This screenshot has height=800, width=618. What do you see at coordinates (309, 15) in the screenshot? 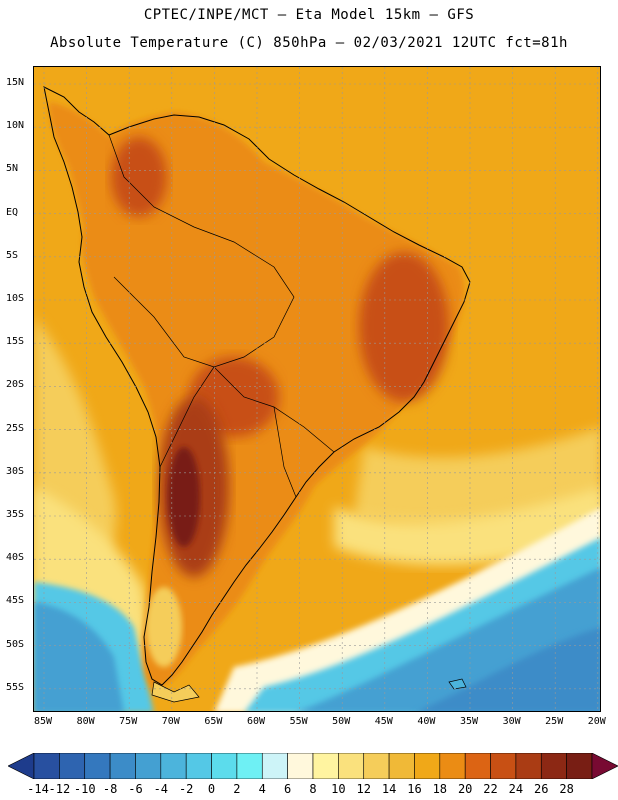
I see `model-title: CPTEC/INPE/MCT – Eta Model 15km – GFS` at bounding box center [309, 15].